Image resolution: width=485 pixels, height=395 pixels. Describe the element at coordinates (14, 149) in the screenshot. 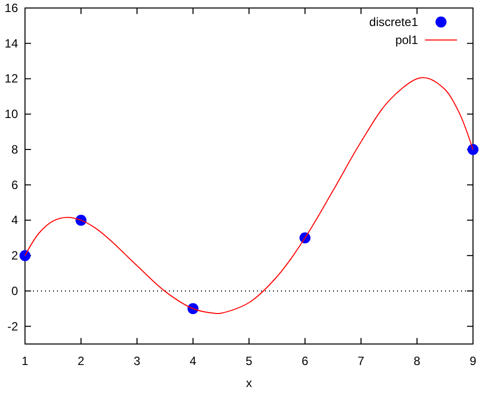

I see `y-tick-label: 8` at that location.